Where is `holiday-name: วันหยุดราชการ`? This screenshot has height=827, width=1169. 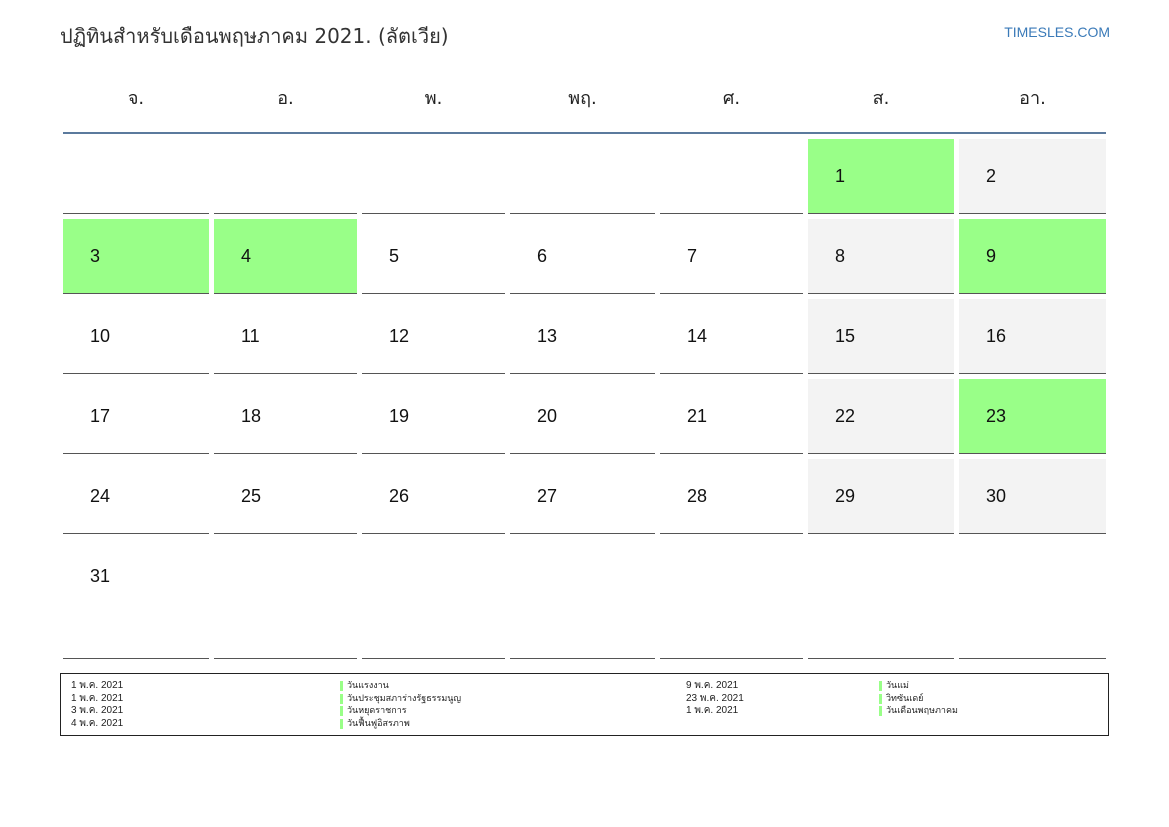 holiday-name: วันหยุดราชการ is located at coordinates (373, 711).